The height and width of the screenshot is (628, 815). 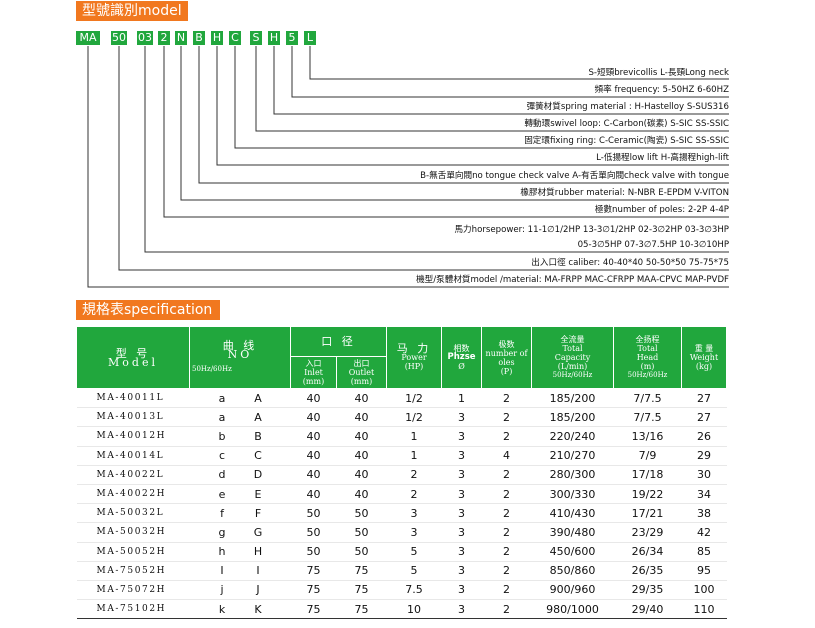 What do you see at coordinates (133, 532) in the screenshot?
I see `cell-model: MA-50032H` at bounding box center [133, 532].